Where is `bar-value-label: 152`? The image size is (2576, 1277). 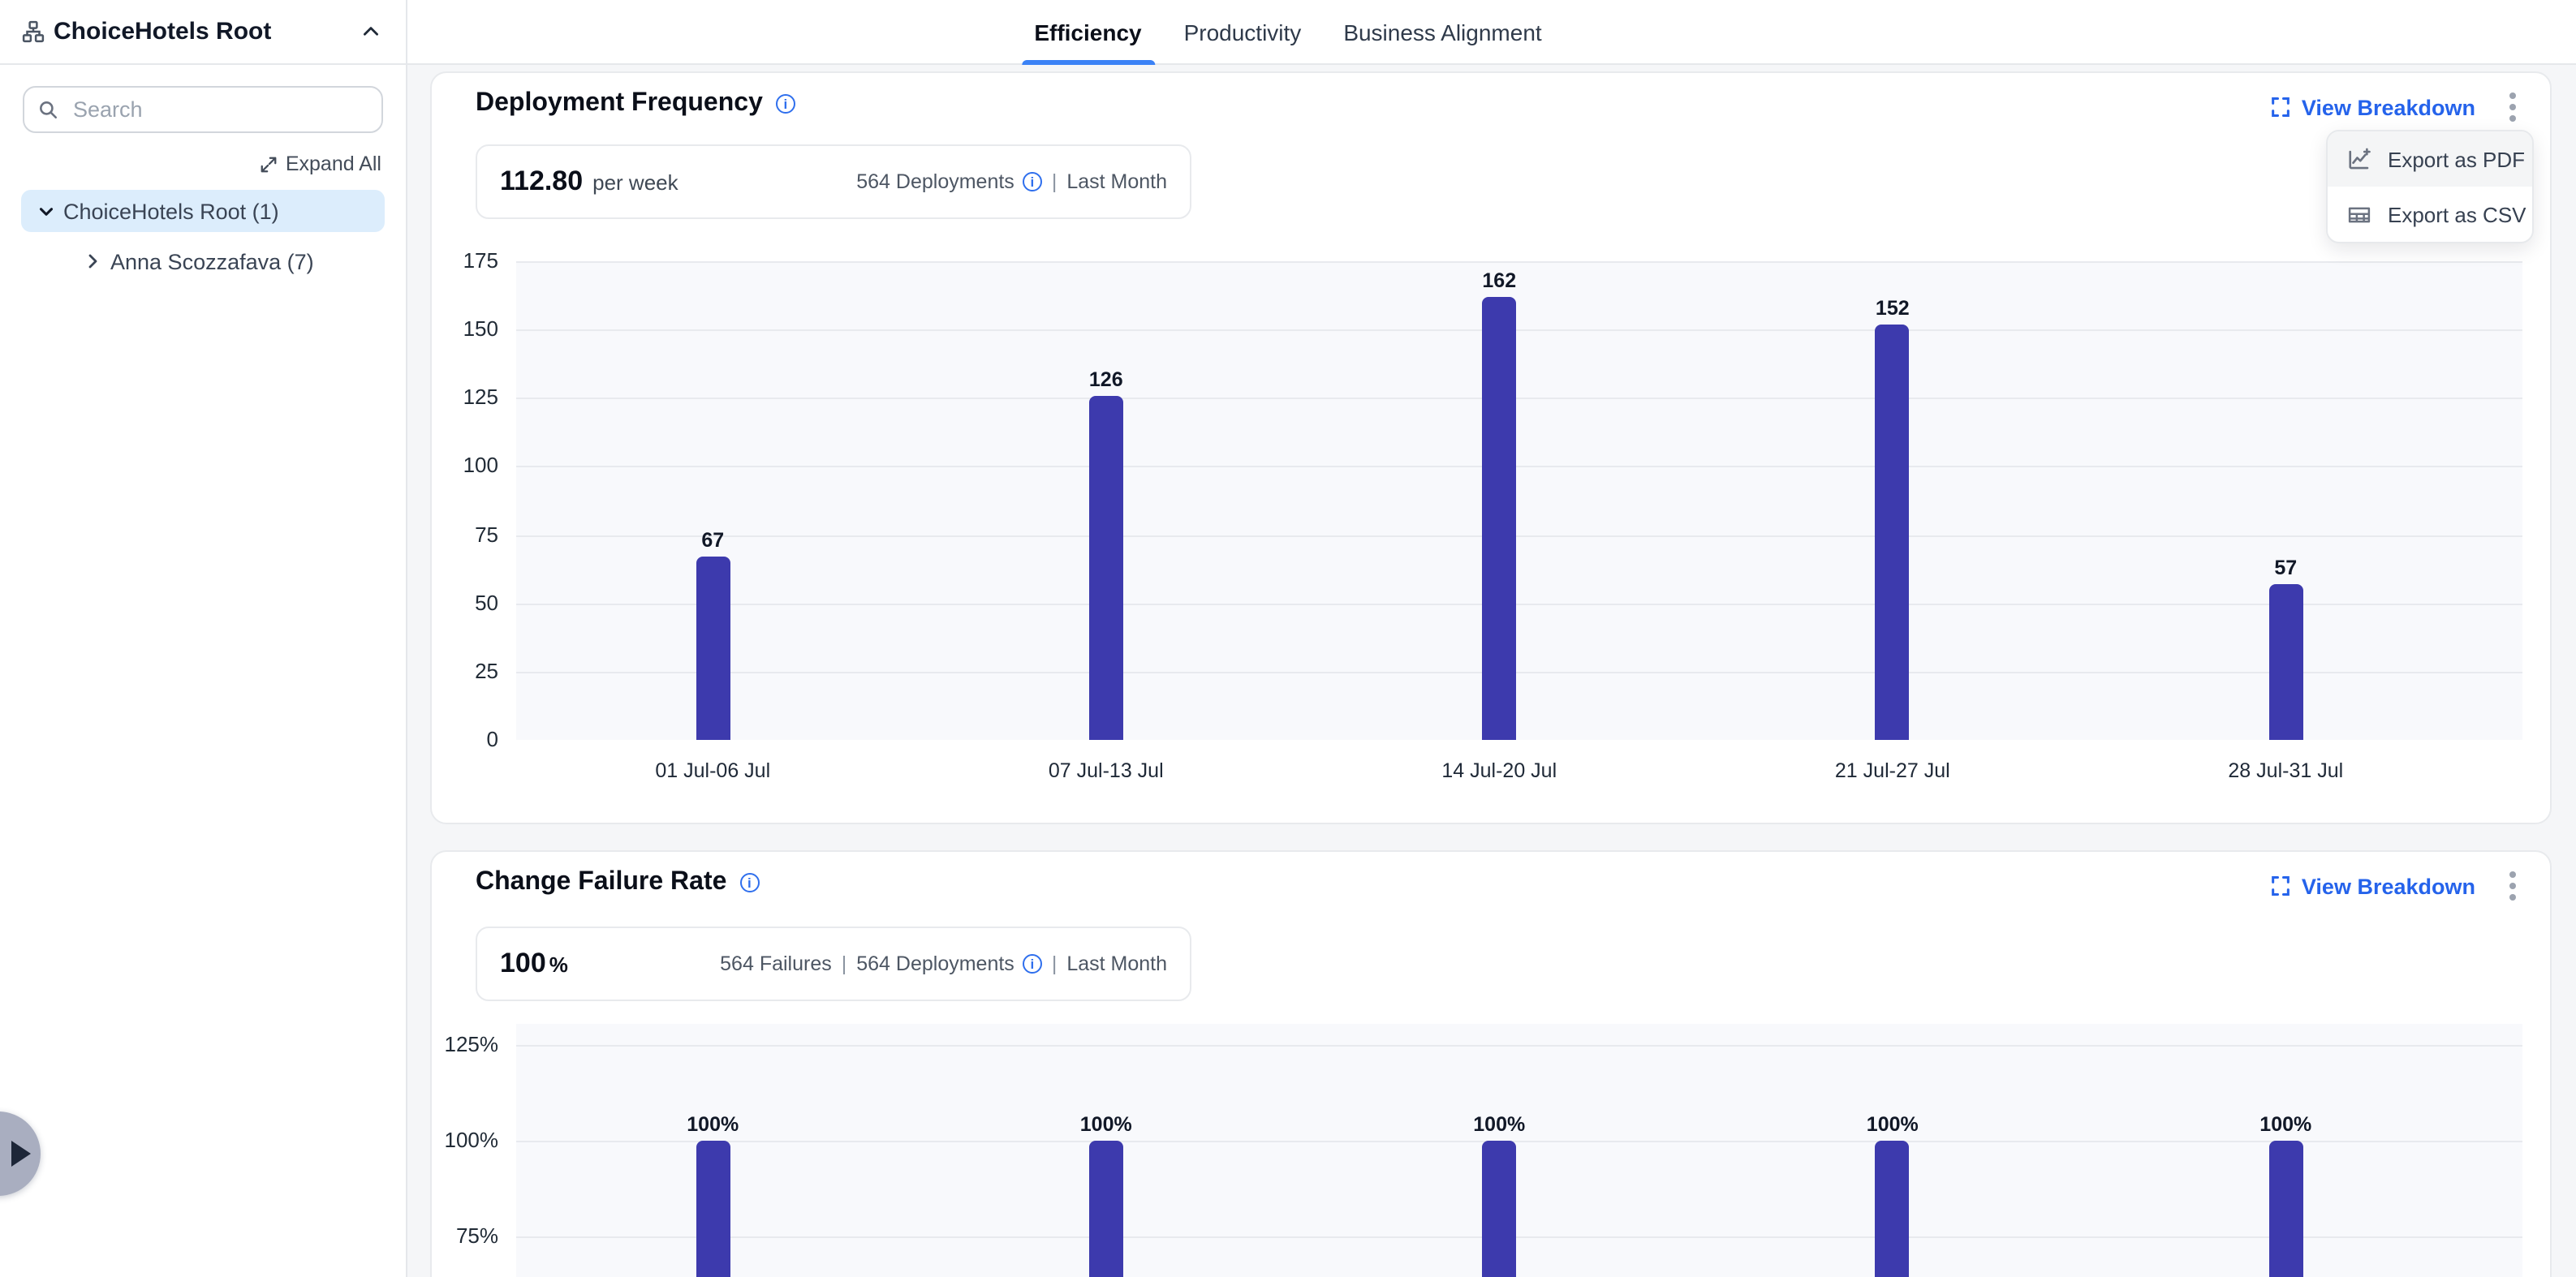 bar-value-label: 152 is located at coordinates (1893, 308).